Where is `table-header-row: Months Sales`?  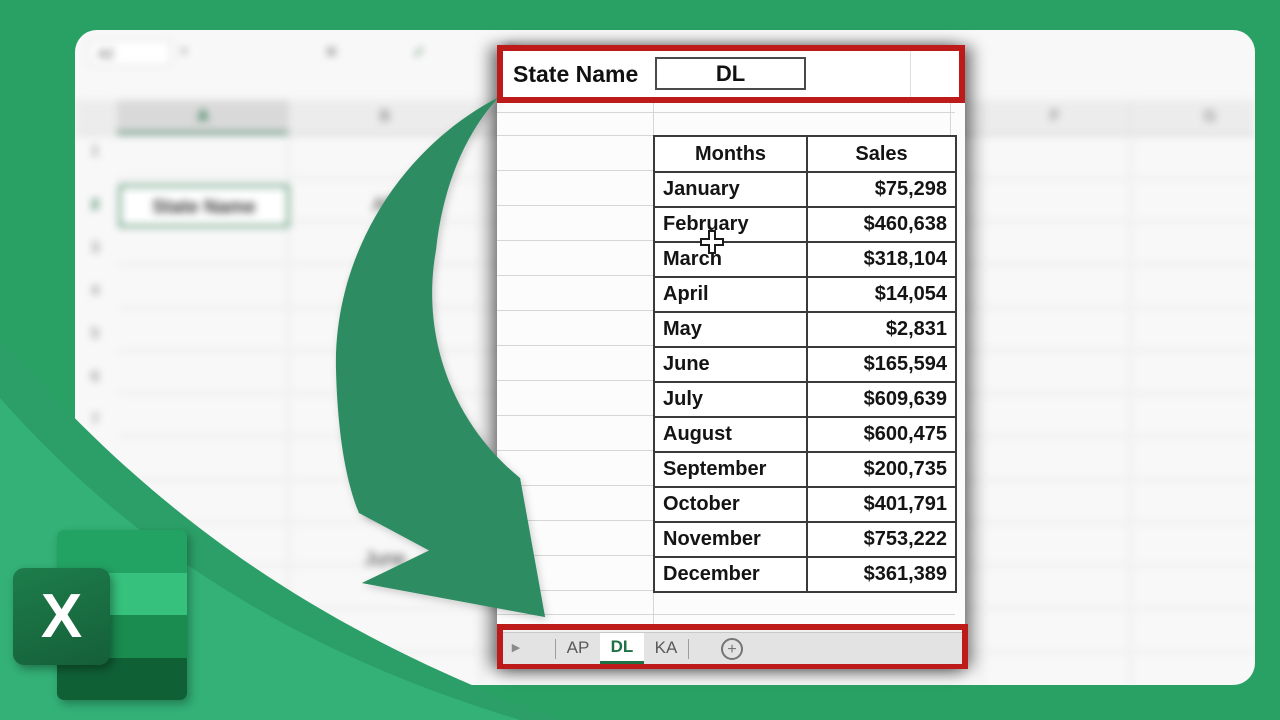 table-header-row: Months Sales is located at coordinates (805, 154).